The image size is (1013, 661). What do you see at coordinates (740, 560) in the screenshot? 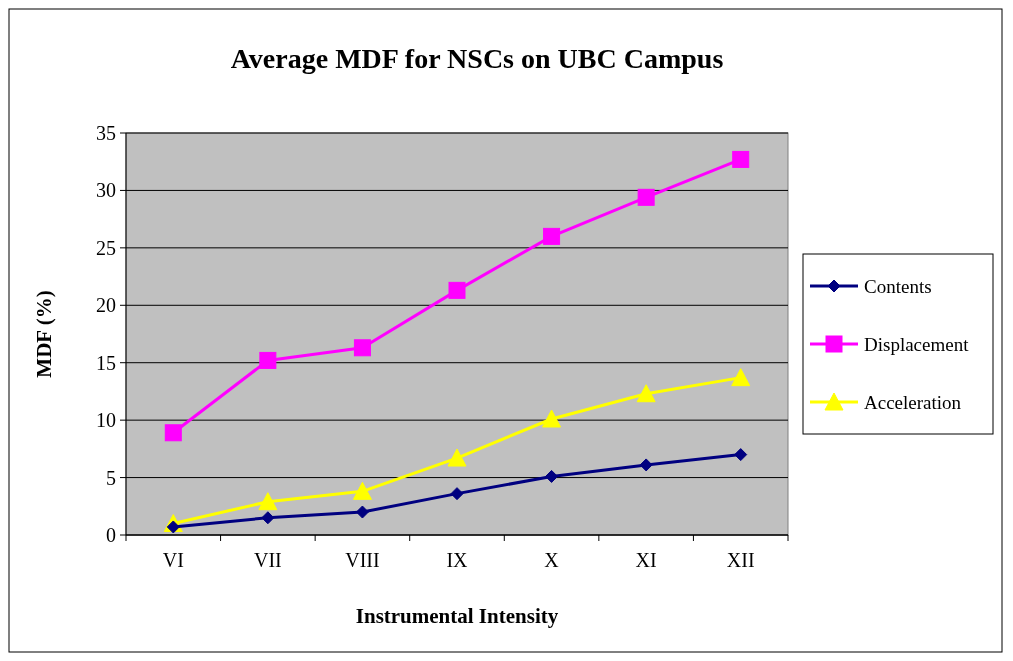
I see `x-tick-label: XII` at bounding box center [740, 560].